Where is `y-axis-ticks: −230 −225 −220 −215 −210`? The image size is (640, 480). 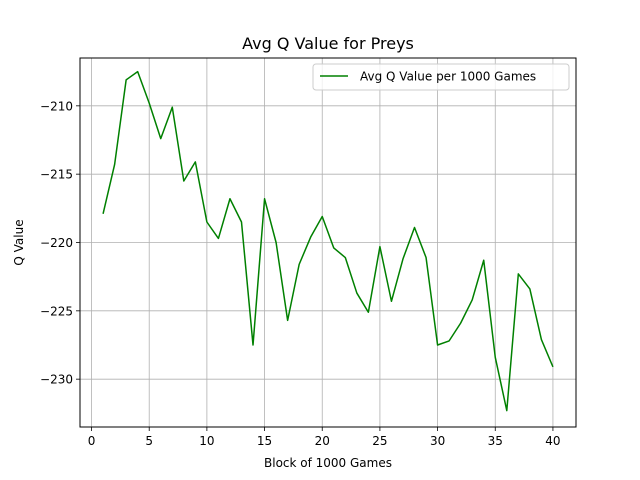 y-axis-ticks: −230 −225 −220 −215 −210 is located at coordinates (60, 243).